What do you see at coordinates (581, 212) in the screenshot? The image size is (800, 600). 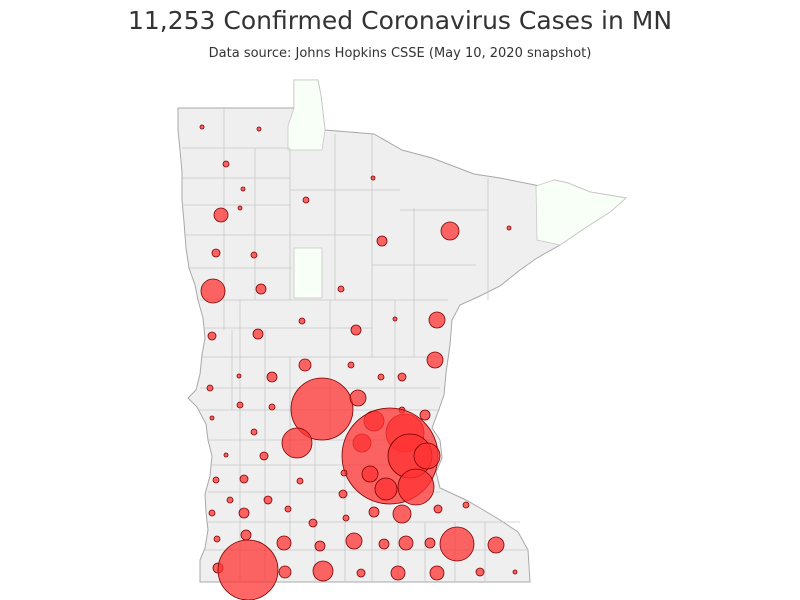 I see `zero-case-county-cook` at bounding box center [581, 212].